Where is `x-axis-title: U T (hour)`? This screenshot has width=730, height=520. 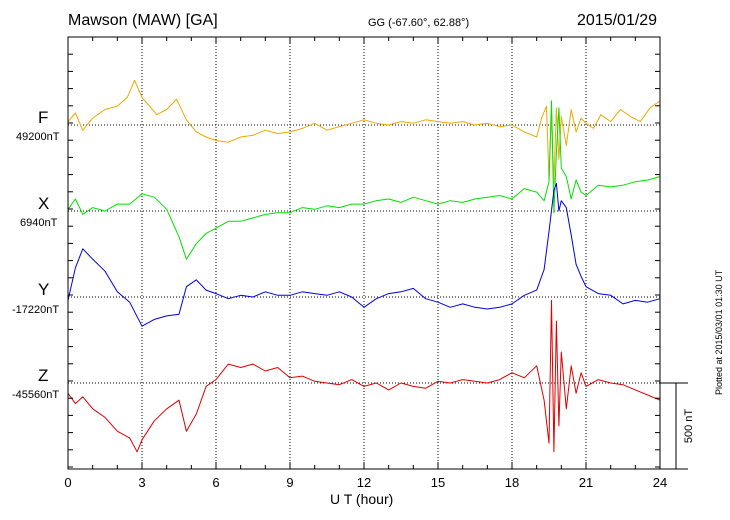 x-axis-title: U T (hour) is located at coordinates (362, 499).